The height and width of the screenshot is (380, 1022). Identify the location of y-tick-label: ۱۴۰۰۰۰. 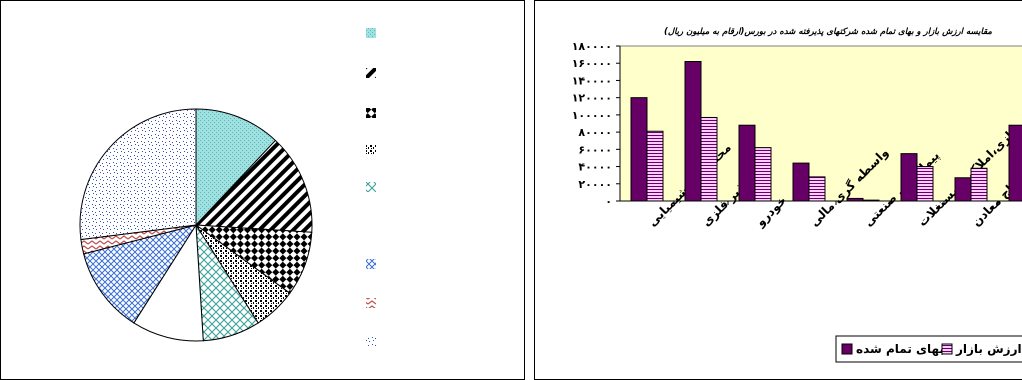
(592, 80).